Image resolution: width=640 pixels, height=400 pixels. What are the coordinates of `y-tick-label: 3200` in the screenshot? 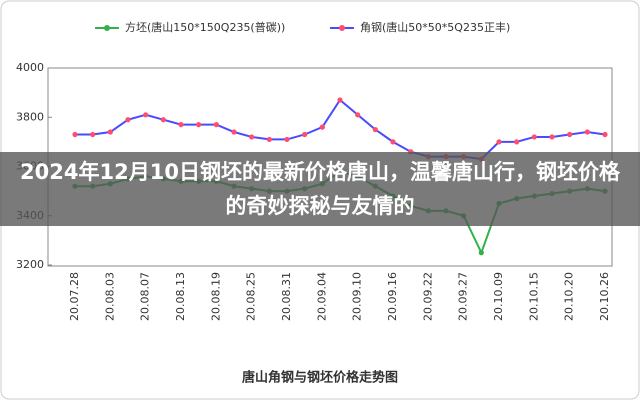 It's located at (30, 264).